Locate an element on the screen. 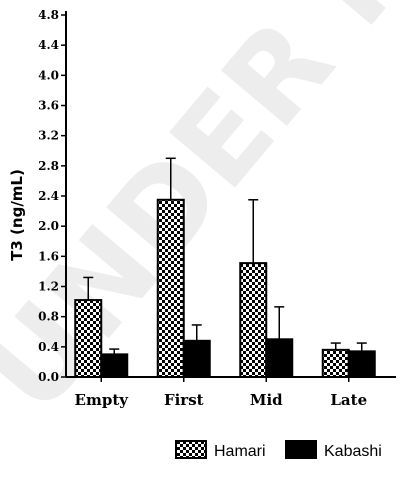 This screenshot has height=493, width=410. legend-swatch-kabashi is located at coordinates (301, 449).